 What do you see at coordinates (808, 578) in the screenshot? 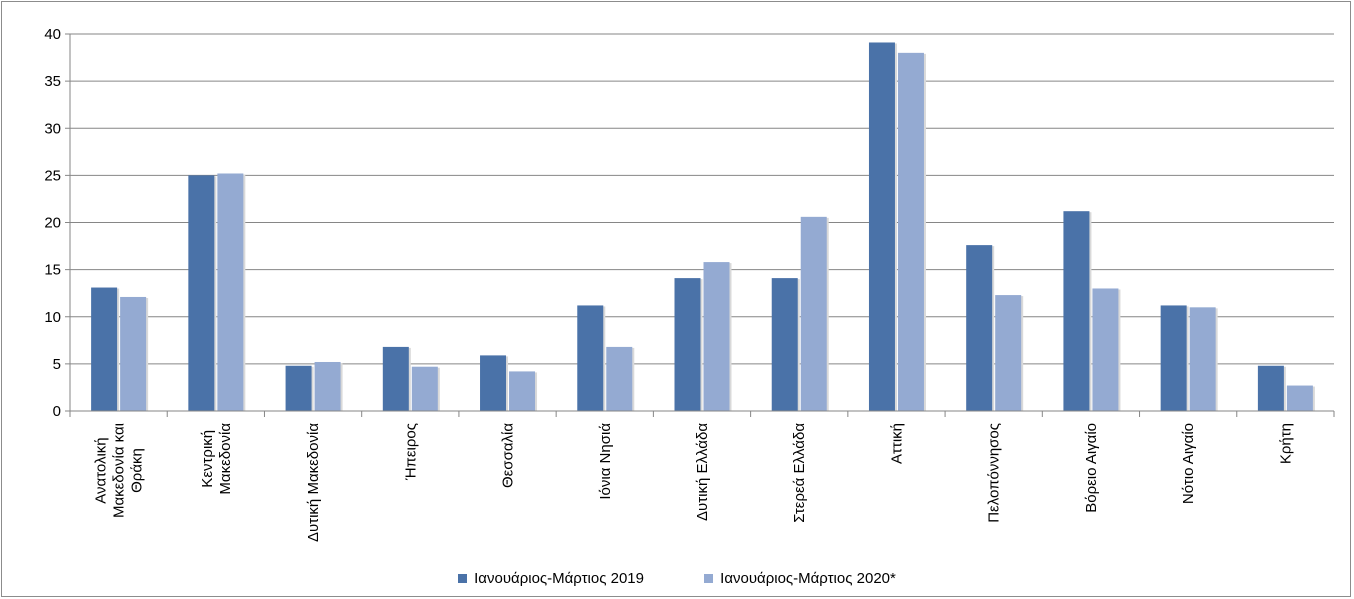
I see `legend-label-2020: Ιανουάριος-Μάρτιος 2020*` at bounding box center [808, 578].